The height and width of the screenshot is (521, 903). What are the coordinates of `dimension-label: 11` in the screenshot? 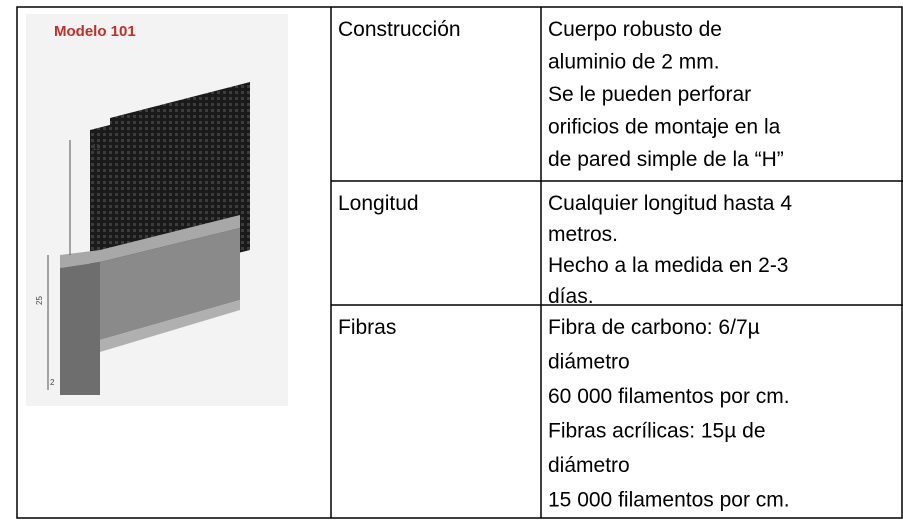 It's located at (96, 147).